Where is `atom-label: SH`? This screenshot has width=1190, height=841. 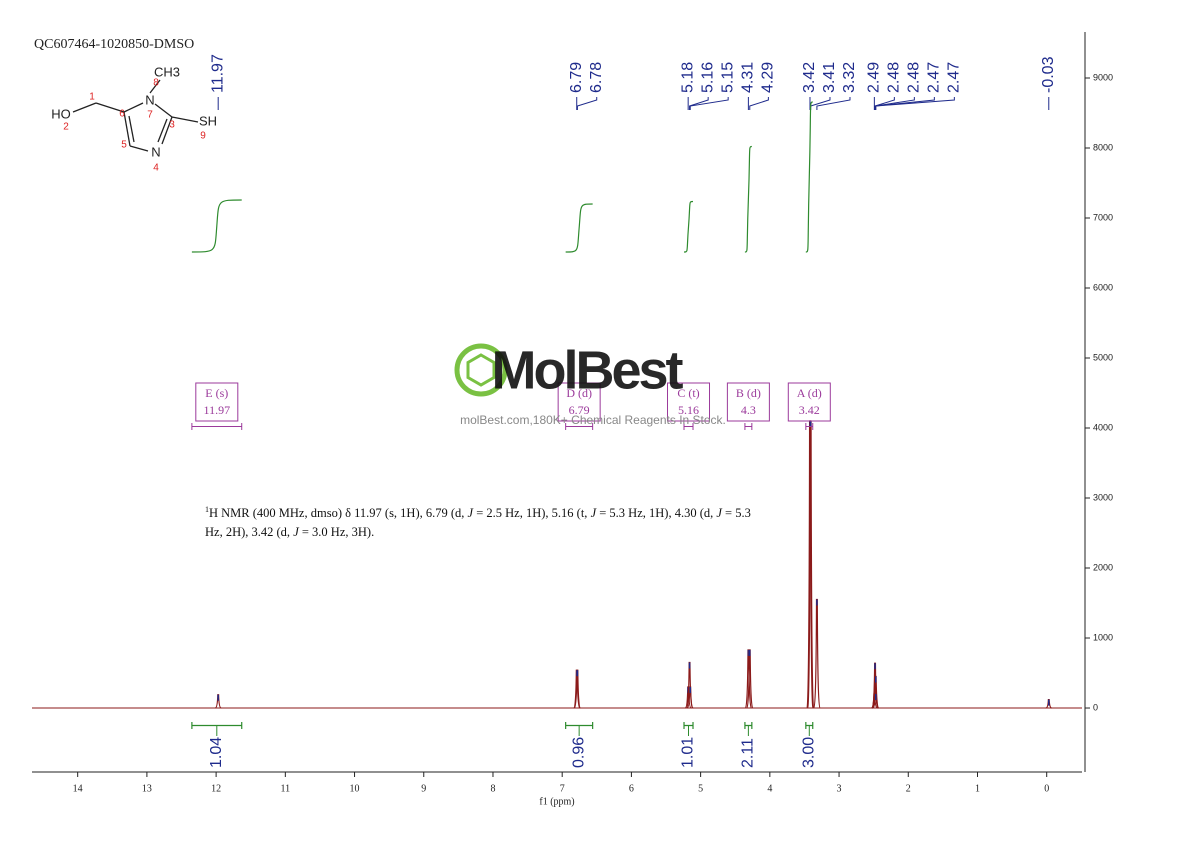
atom-label: SH is located at coordinates (208, 120).